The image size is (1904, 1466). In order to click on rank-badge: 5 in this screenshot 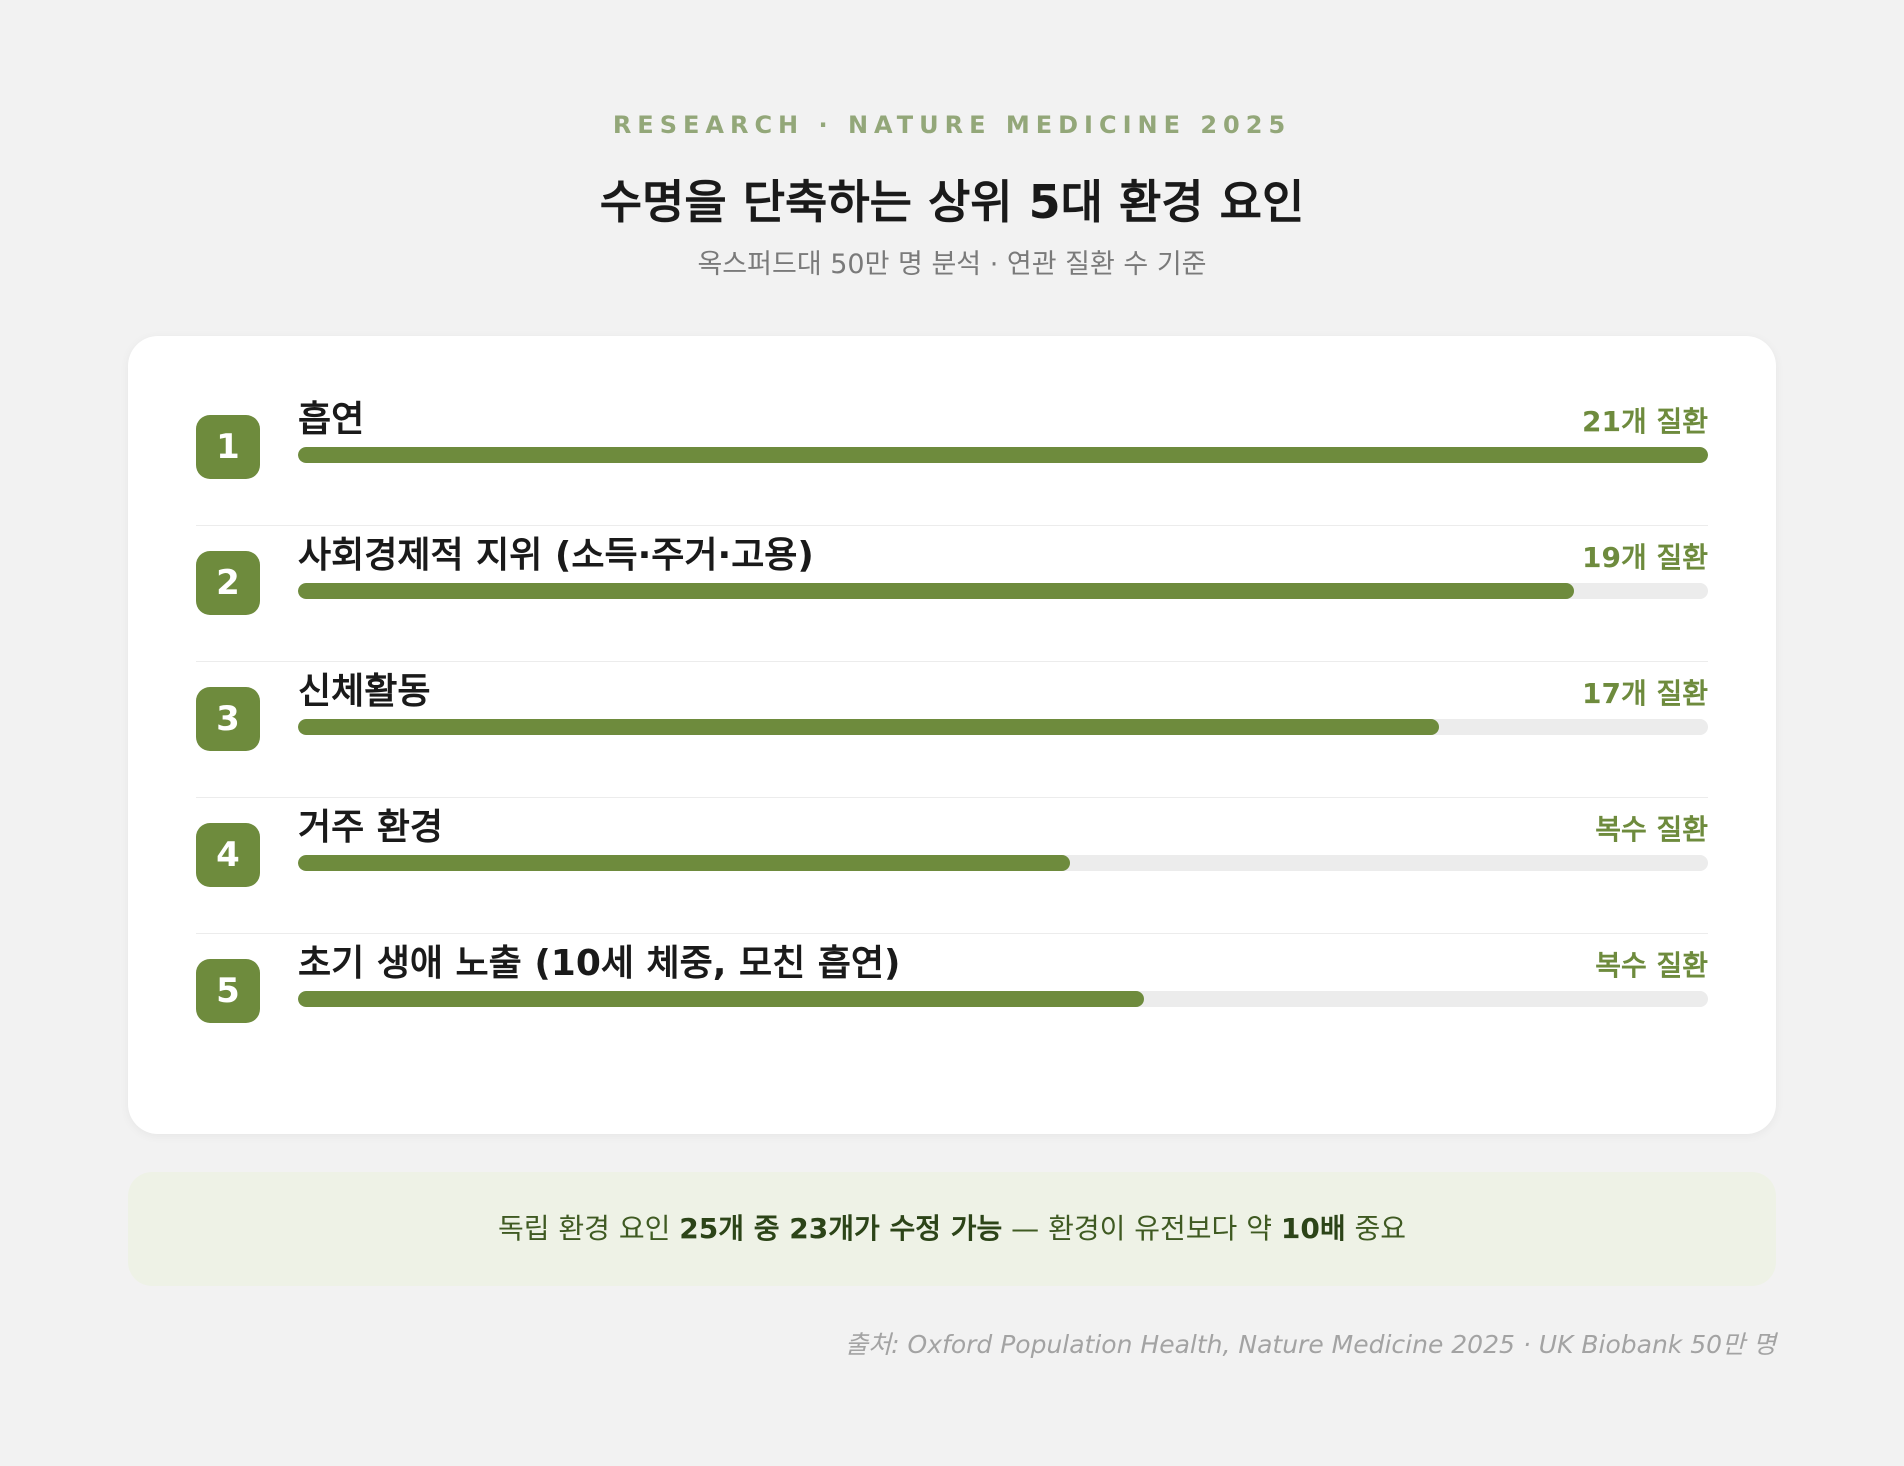, I will do `click(228, 991)`.